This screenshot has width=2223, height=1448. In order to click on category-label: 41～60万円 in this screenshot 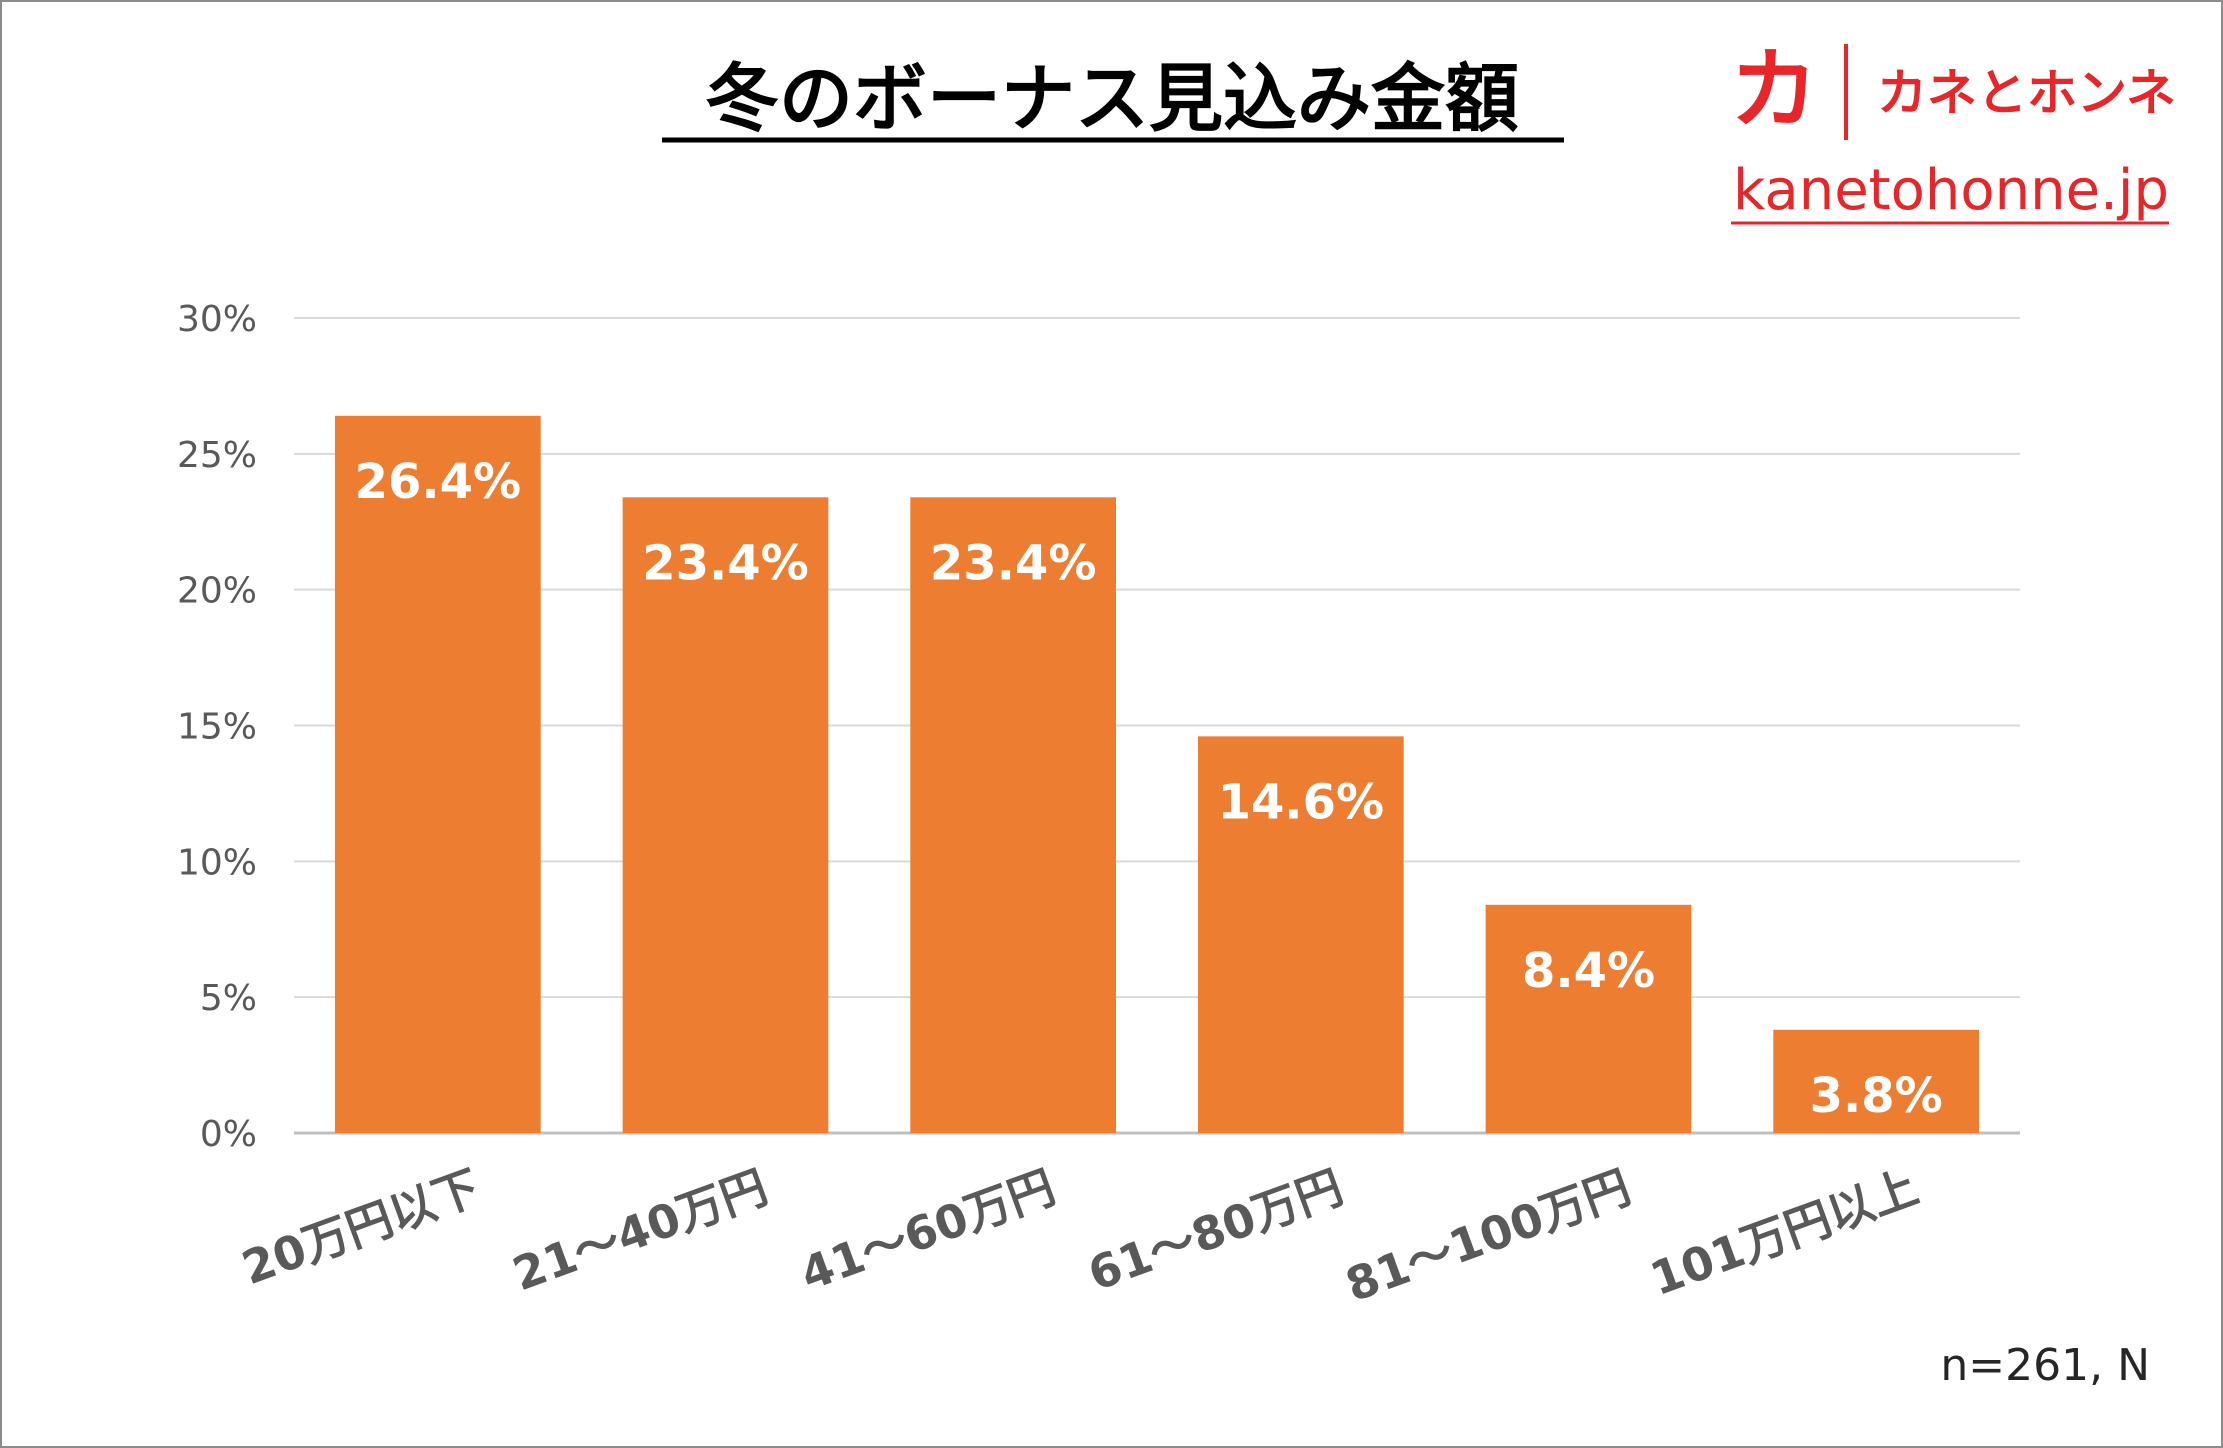, I will do `click(927, 1231)`.